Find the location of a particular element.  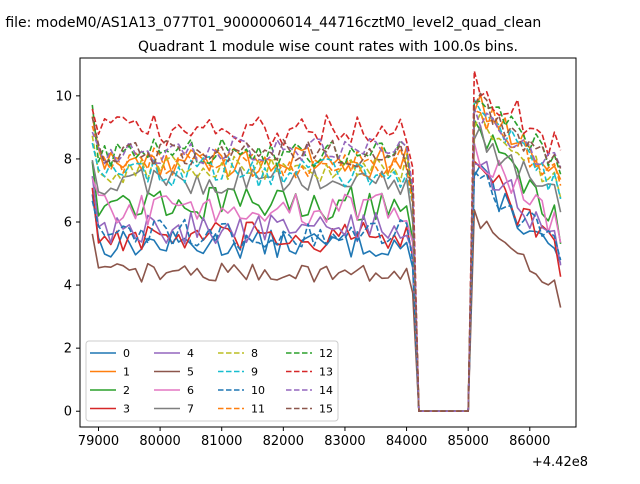

y-axis: 0 2 4 6 8 10 is located at coordinates (67, 254).